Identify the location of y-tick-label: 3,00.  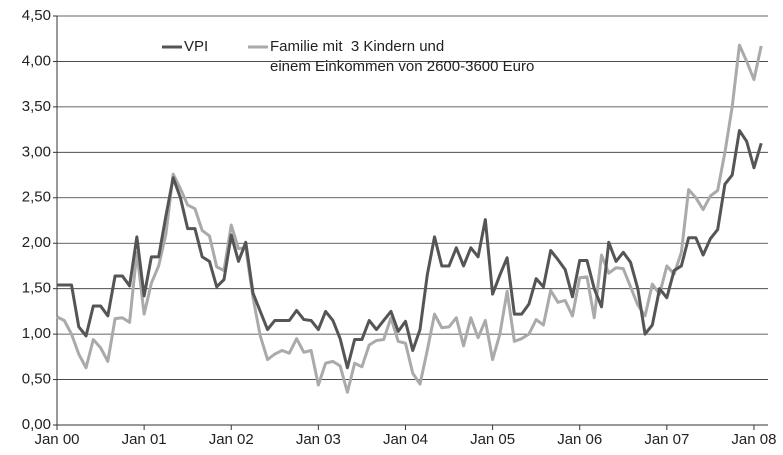
(36, 151).